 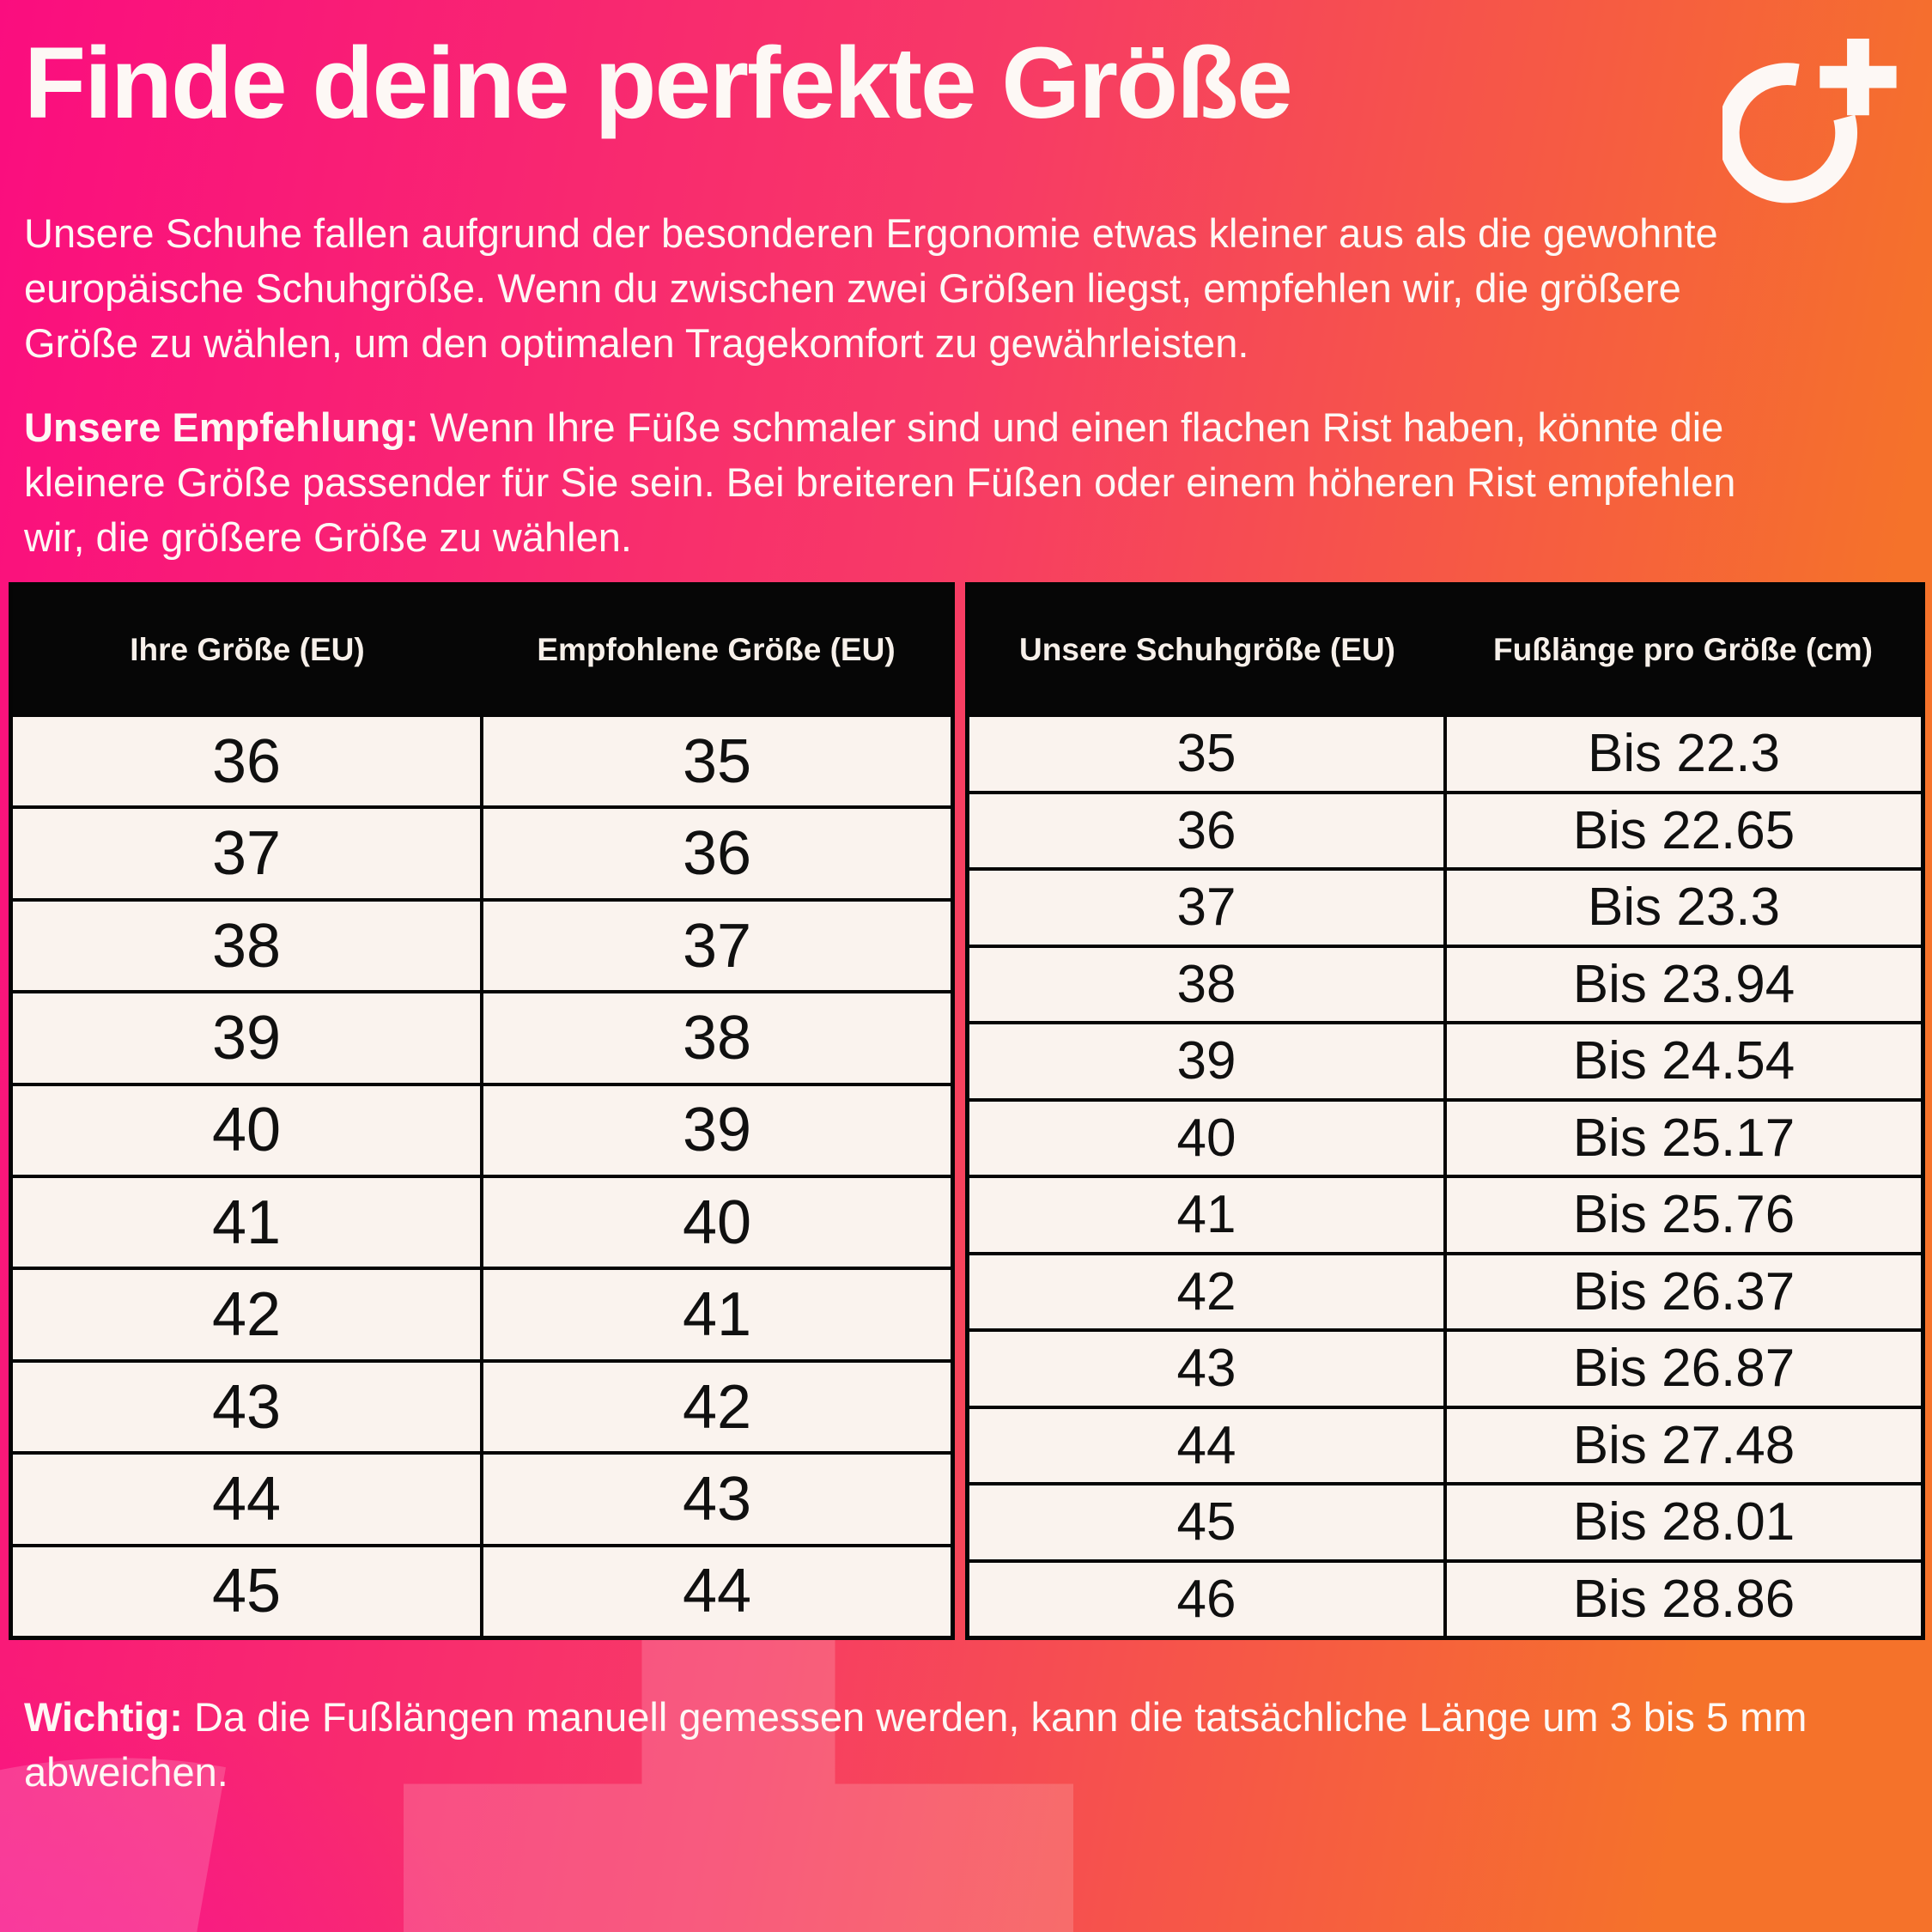 I want to click on table-row: 42 Bis 26.37, so click(x=1445, y=1290).